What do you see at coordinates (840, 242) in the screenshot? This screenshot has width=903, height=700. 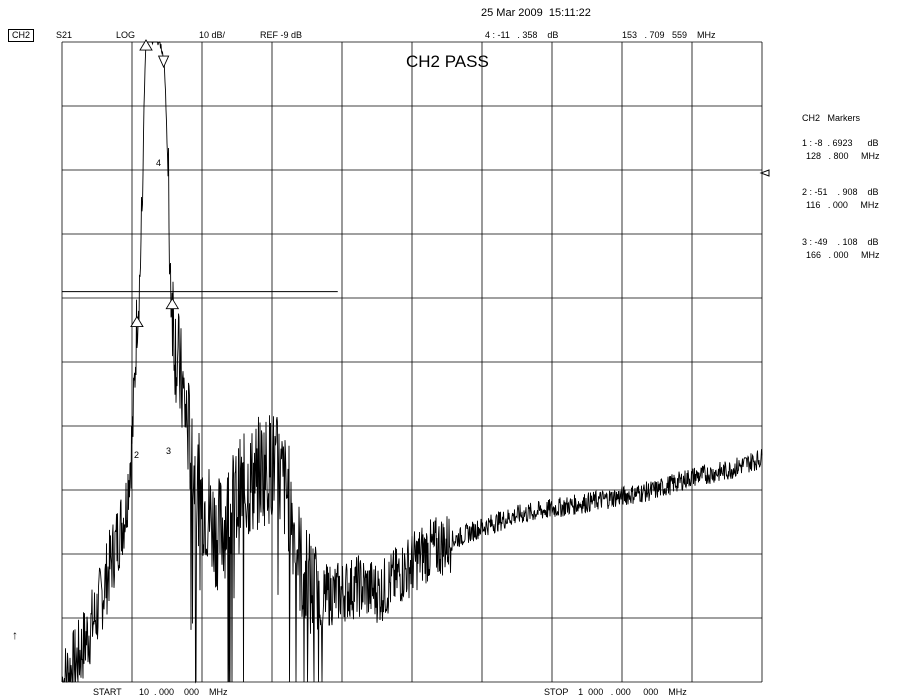 I see `marker-3-value: 3 : -49 . 108 dB` at bounding box center [840, 242].